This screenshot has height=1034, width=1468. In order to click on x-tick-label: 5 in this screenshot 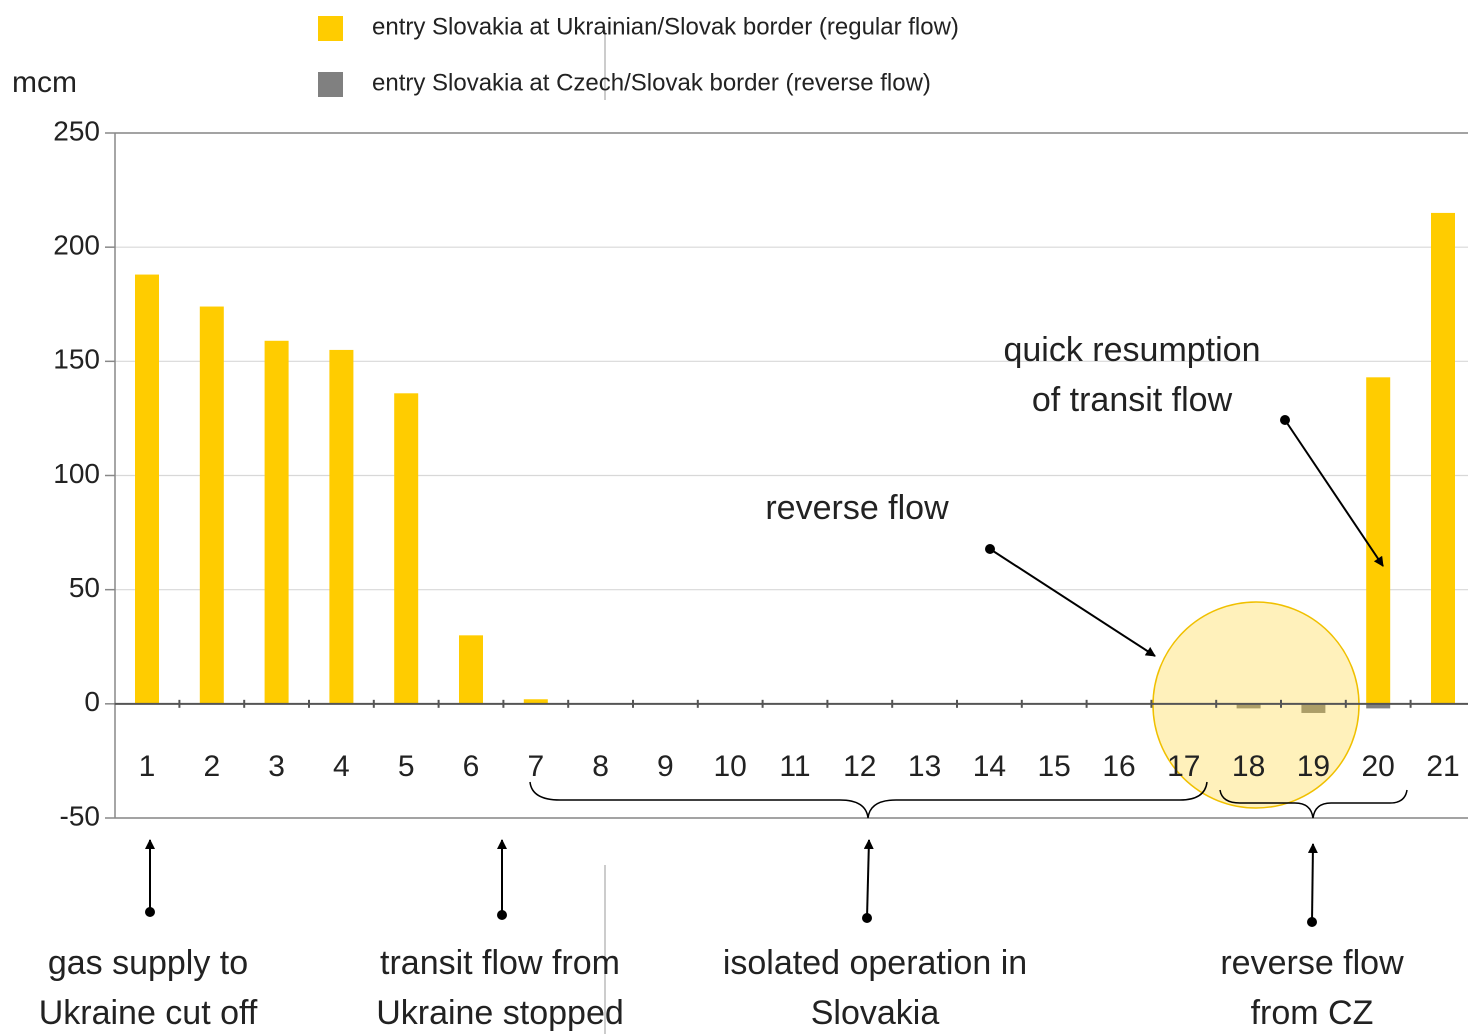, I will do `click(406, 766)`.